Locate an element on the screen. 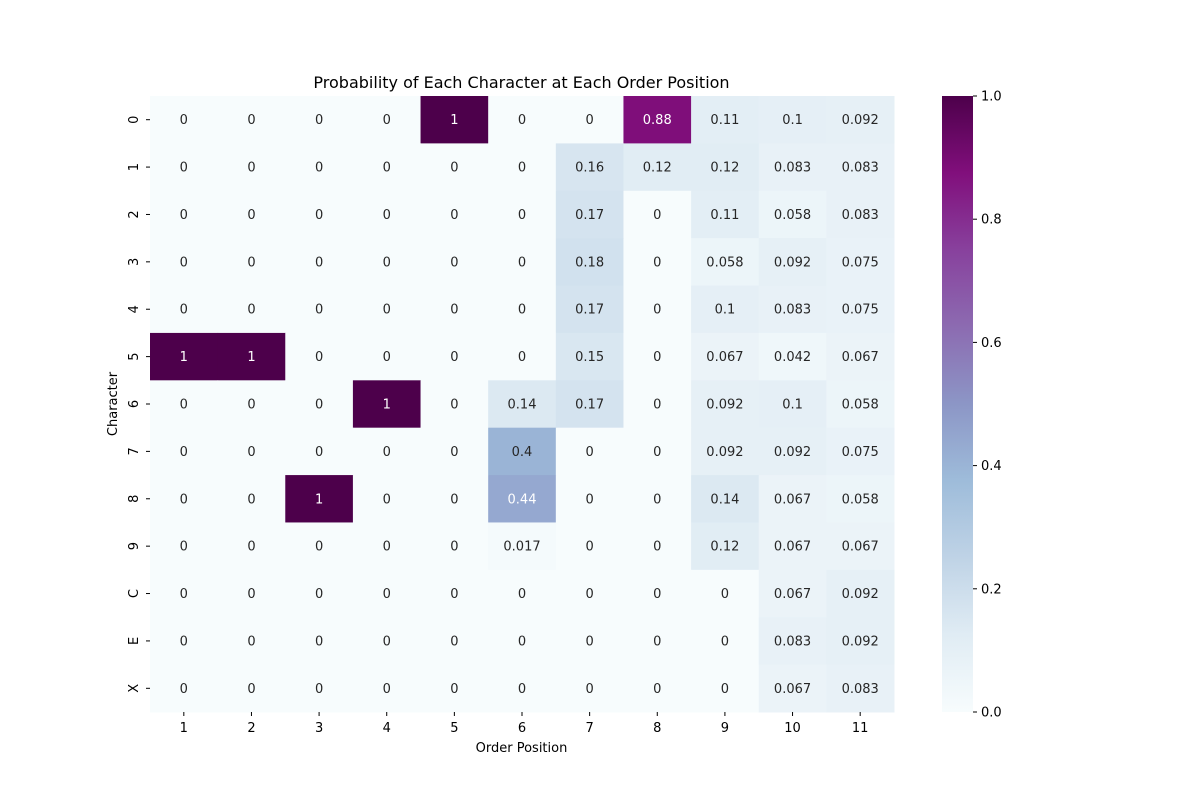 The image size is (1200, 800). cell-value-label: 0.16 is located at coordinates (589, 168).